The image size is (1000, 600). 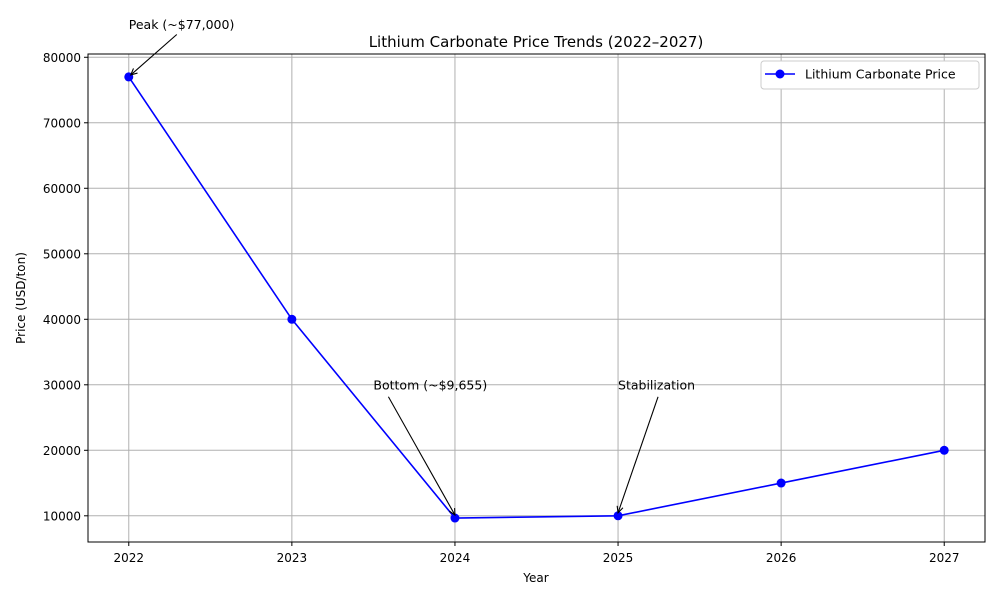 What do you see at coordinates (62, 516) in the screenshot?
I see `y-tick-label: 10000` at bounding box center [62, 516].